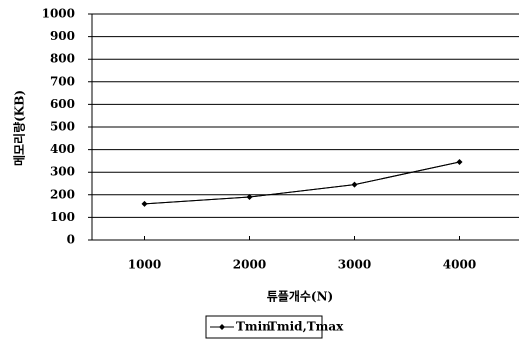  What do you see at coordinates (459, 265) in the screenshot?
I see `x-tick-label: 4000` at bounding box center [459, 265].